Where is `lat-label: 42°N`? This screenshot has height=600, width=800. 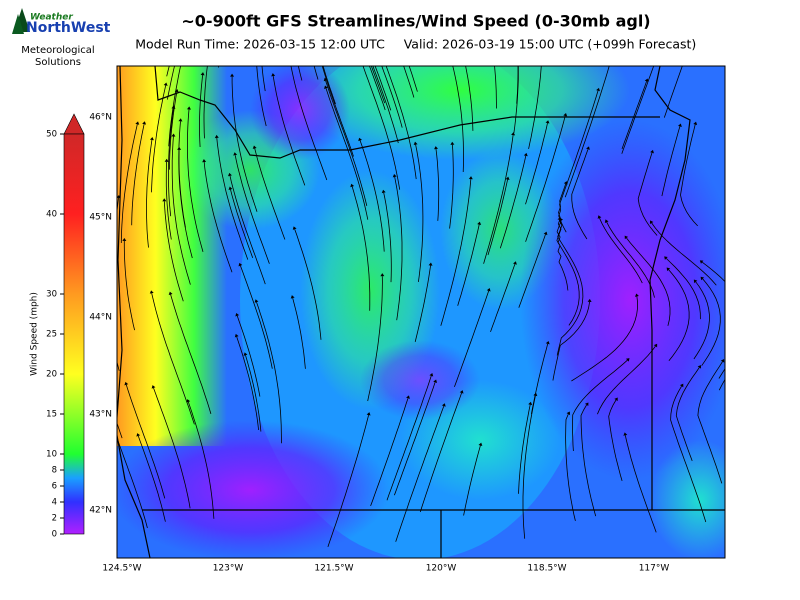 lat-label: 42°N is located at coordinates (100, 511).